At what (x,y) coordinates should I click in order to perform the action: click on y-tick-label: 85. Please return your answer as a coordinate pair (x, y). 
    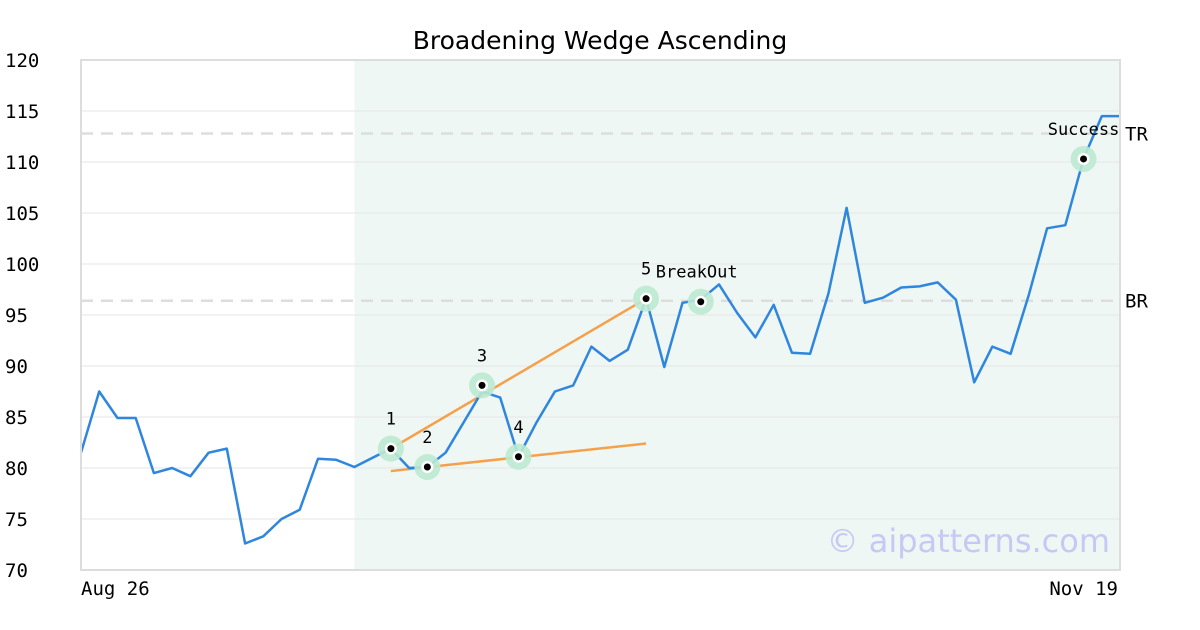
    Looking at the image, I should click on (16, 418).